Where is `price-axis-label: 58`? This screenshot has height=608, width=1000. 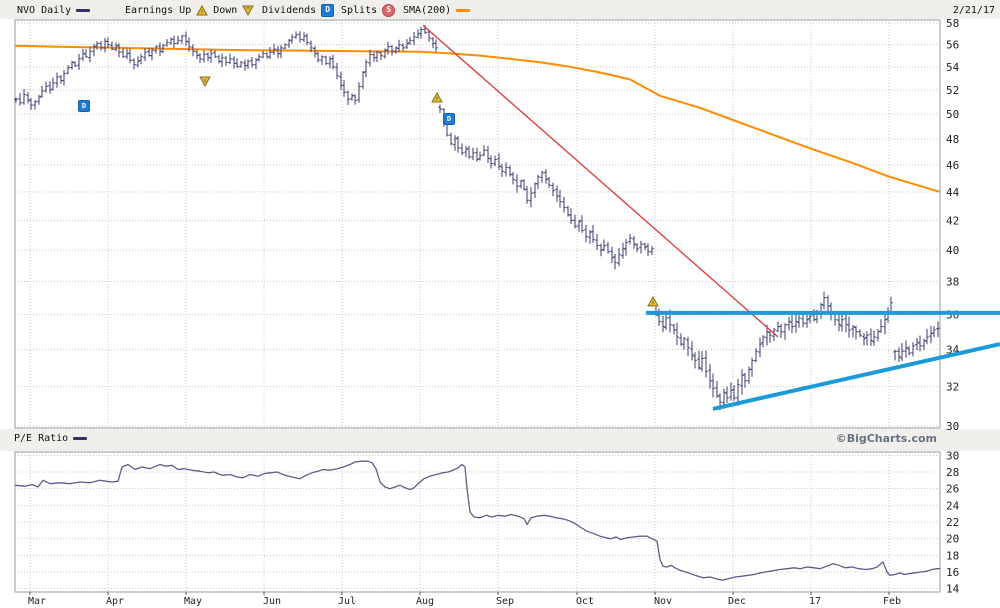
price-axis-label: 58 is located at coordinates (952, 23).